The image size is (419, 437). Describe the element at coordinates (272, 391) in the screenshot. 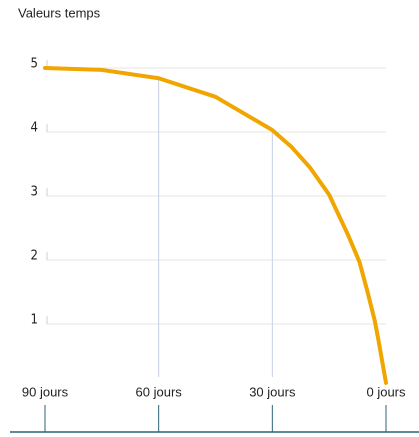

I see `x-tick-label: 30 jours` at that location.